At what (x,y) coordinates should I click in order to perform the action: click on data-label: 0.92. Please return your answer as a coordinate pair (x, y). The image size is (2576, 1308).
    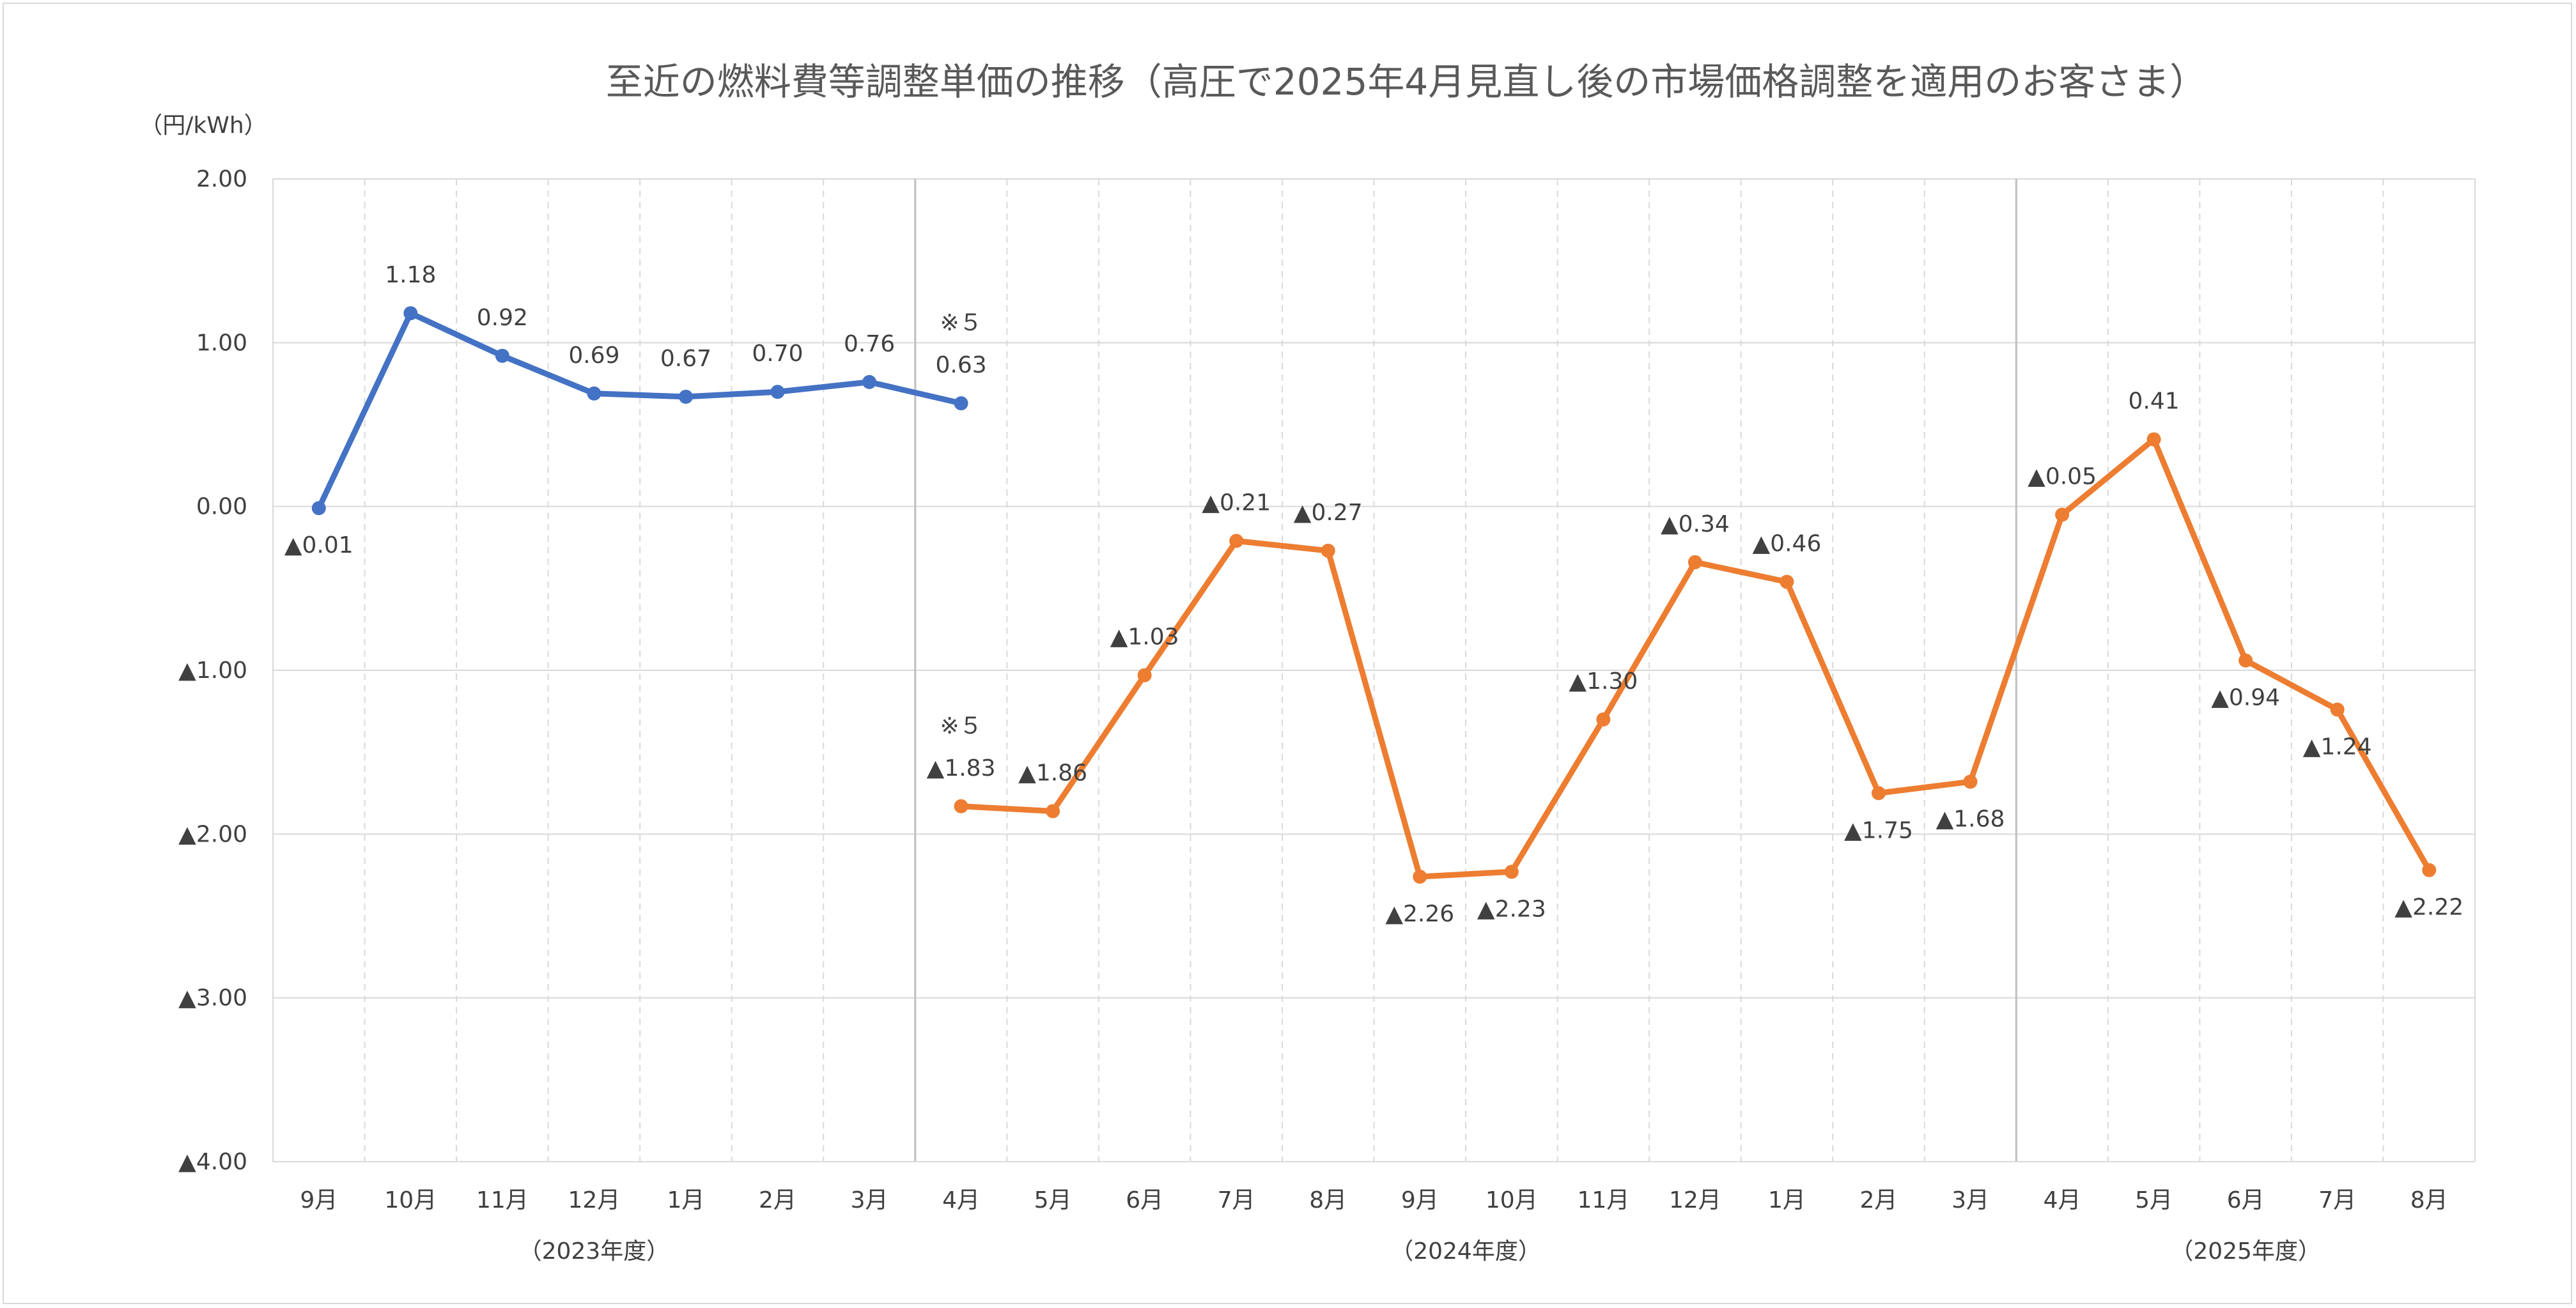
    Looking at the image, I should click on (502, 318).